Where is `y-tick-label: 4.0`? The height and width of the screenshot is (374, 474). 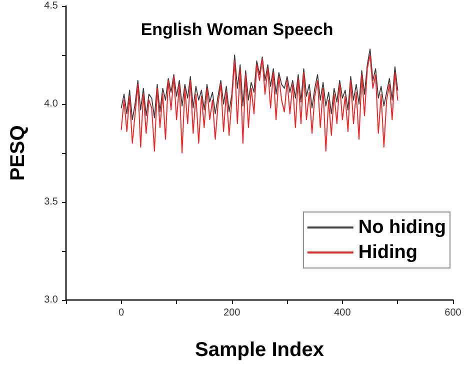
y-tick-label: 4.0 is located at coordinates (51, 104).